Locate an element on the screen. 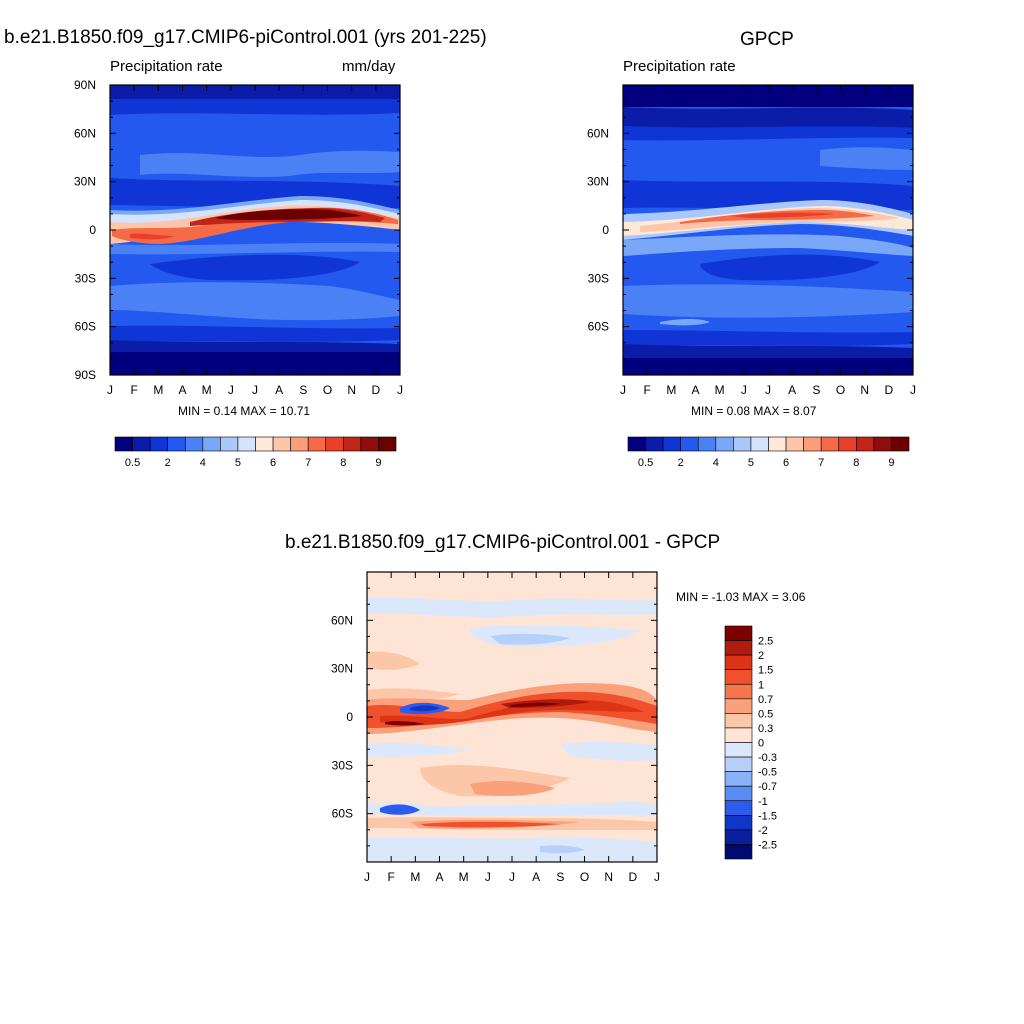 Image resolution: width=1024 pixels, height=1024 pixels. colorbar-label: 2 is located at coordinates (168, 463).